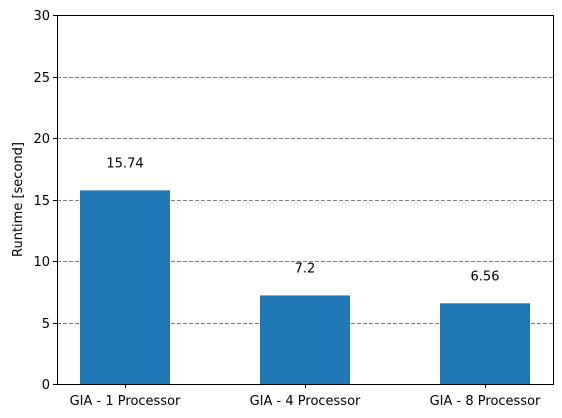 Image resolution: width=562 pixels, height=418 pixels. I want to click on y-tick-label: 30, so click(41, 16).